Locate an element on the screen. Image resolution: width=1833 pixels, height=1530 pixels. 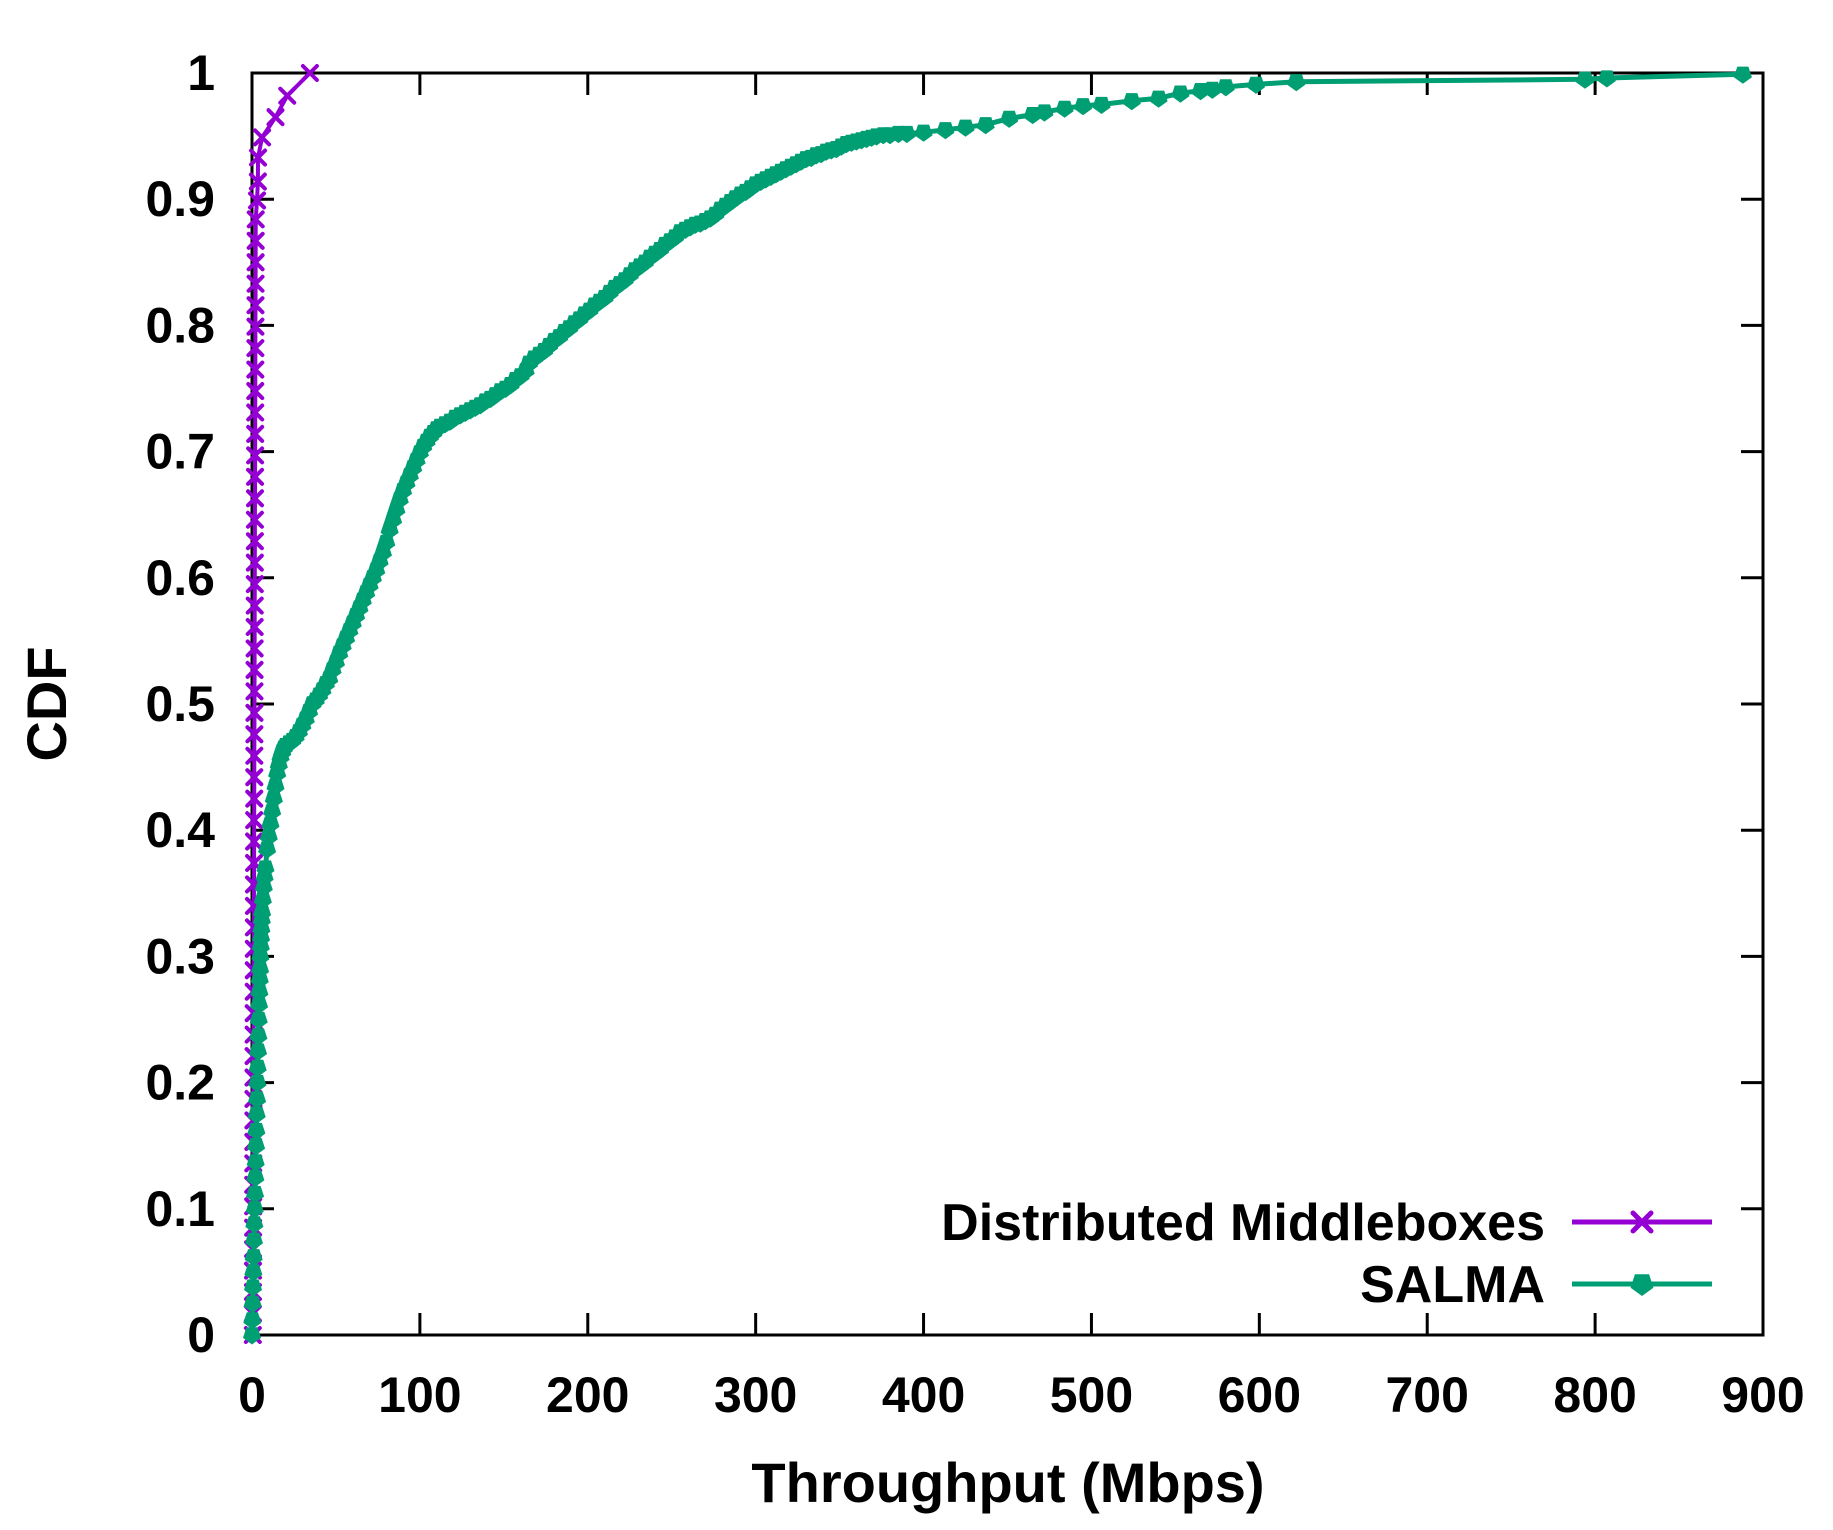
x-tick-label: 800 is located at coordinates (1594, 1395).